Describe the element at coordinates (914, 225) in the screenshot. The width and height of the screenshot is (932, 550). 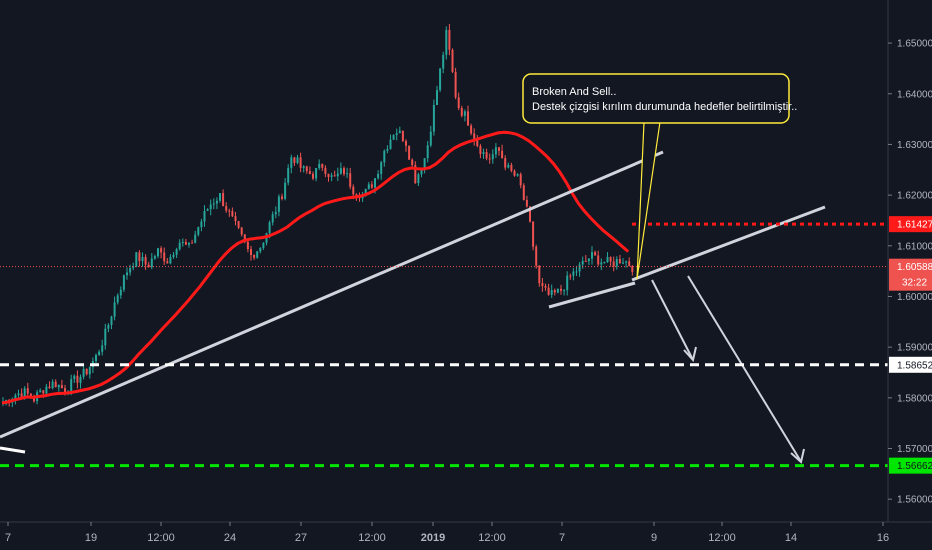
I see `price-level-badge-label: 1.61427` at that location.